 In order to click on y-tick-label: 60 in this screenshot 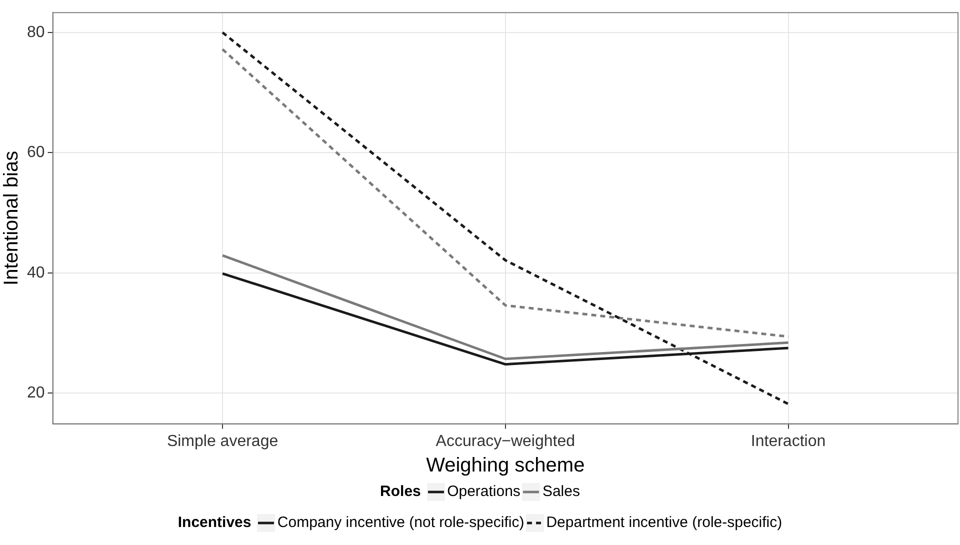, I will do `click(36, 153)`.